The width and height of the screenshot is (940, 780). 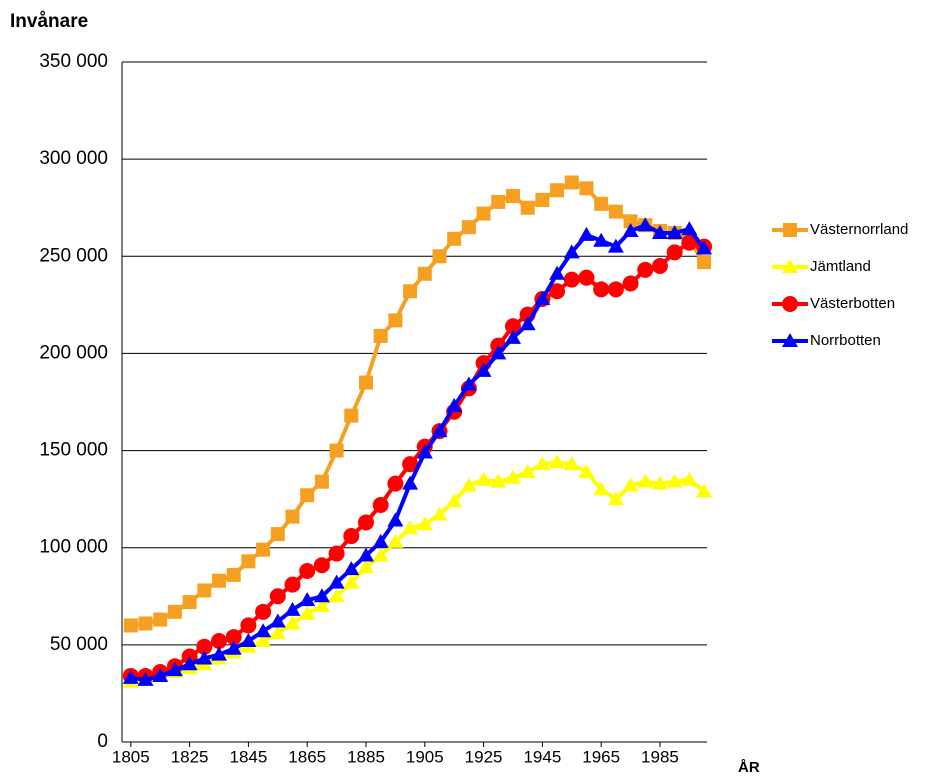 I want to click on x-tick-label: 1825, so click(x=190, y=756).